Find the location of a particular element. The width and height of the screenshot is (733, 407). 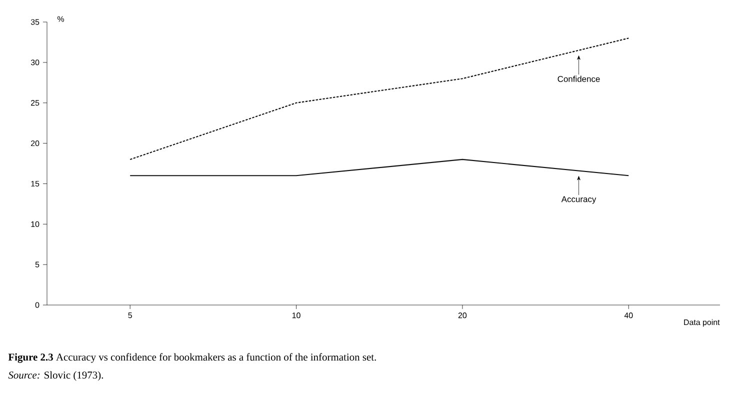

text: Accuracy is located at coordinates (578, 200).